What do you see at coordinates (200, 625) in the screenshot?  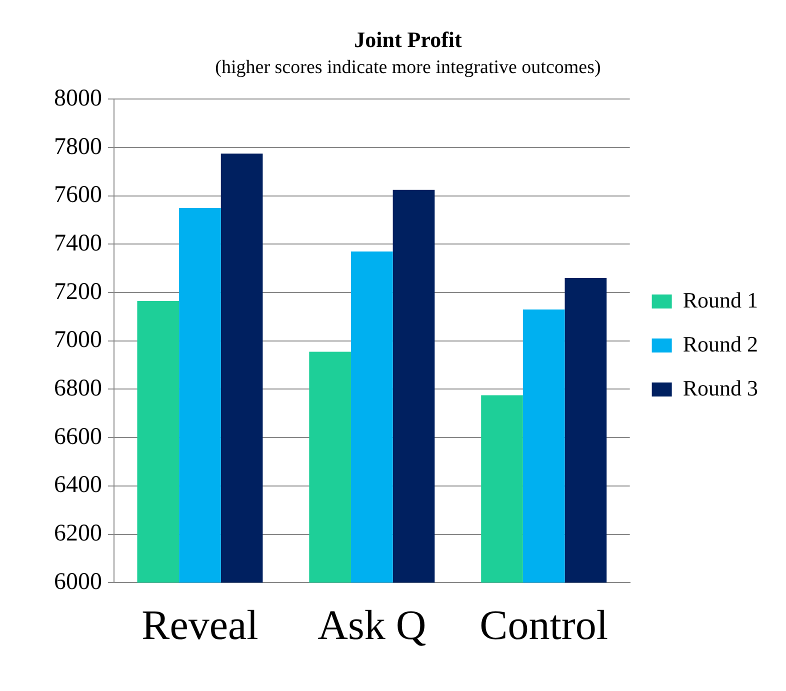 I see `x-tick-label: Reveal` at bounding box center [200, 625].